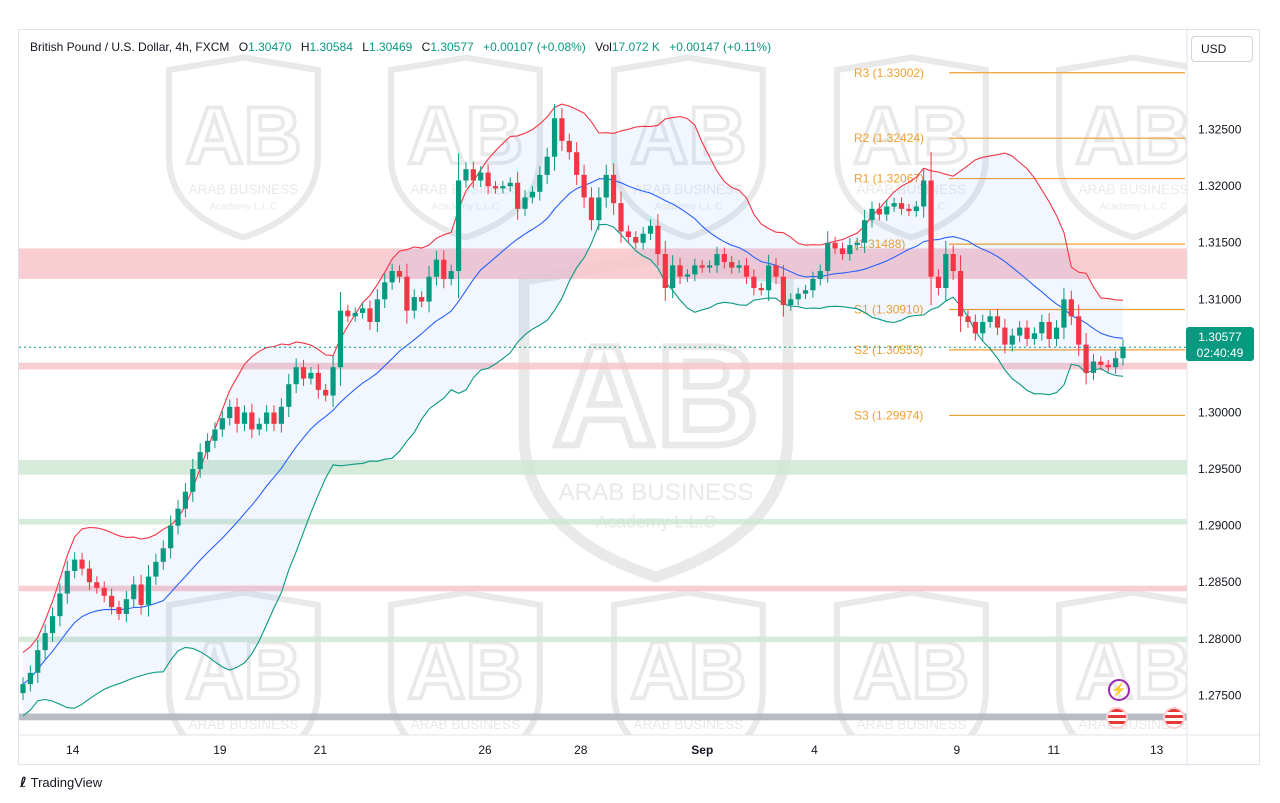 Image resolution: width=1280 pixels, height=803 pixels. What do you see at coordinates (889, 138) in the screenshot?
I see `pivot-label: R2 (1.32424)` at bounding box center [889, 138].